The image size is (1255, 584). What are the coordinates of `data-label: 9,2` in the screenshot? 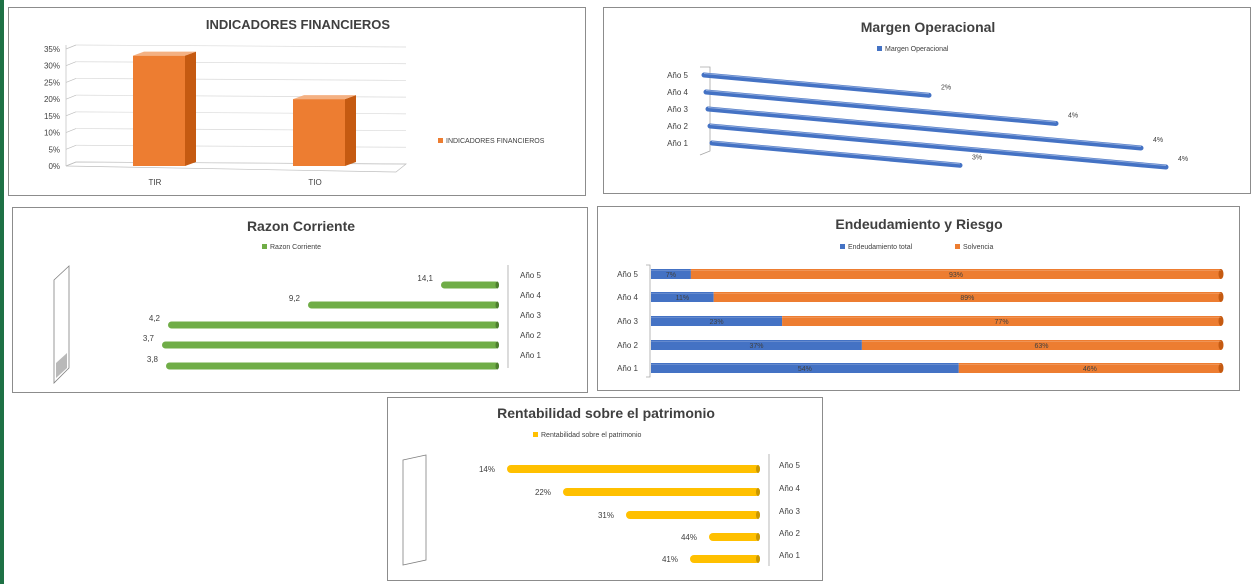 It's located at (295, 298).